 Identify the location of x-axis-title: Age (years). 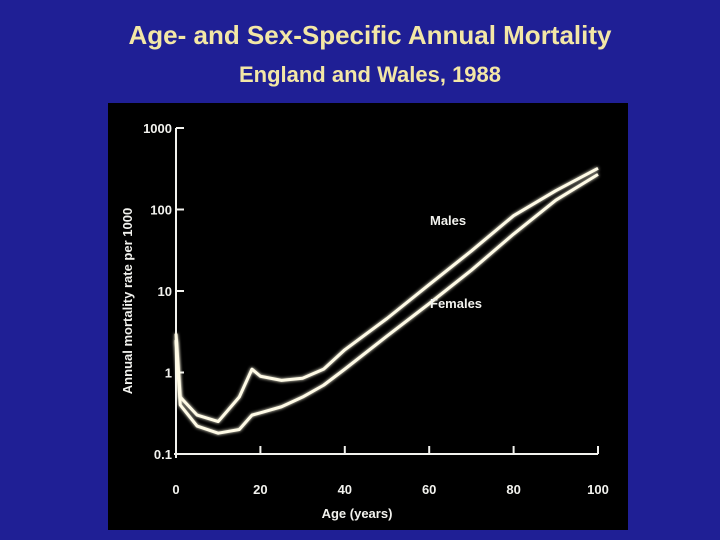
(357, 513).